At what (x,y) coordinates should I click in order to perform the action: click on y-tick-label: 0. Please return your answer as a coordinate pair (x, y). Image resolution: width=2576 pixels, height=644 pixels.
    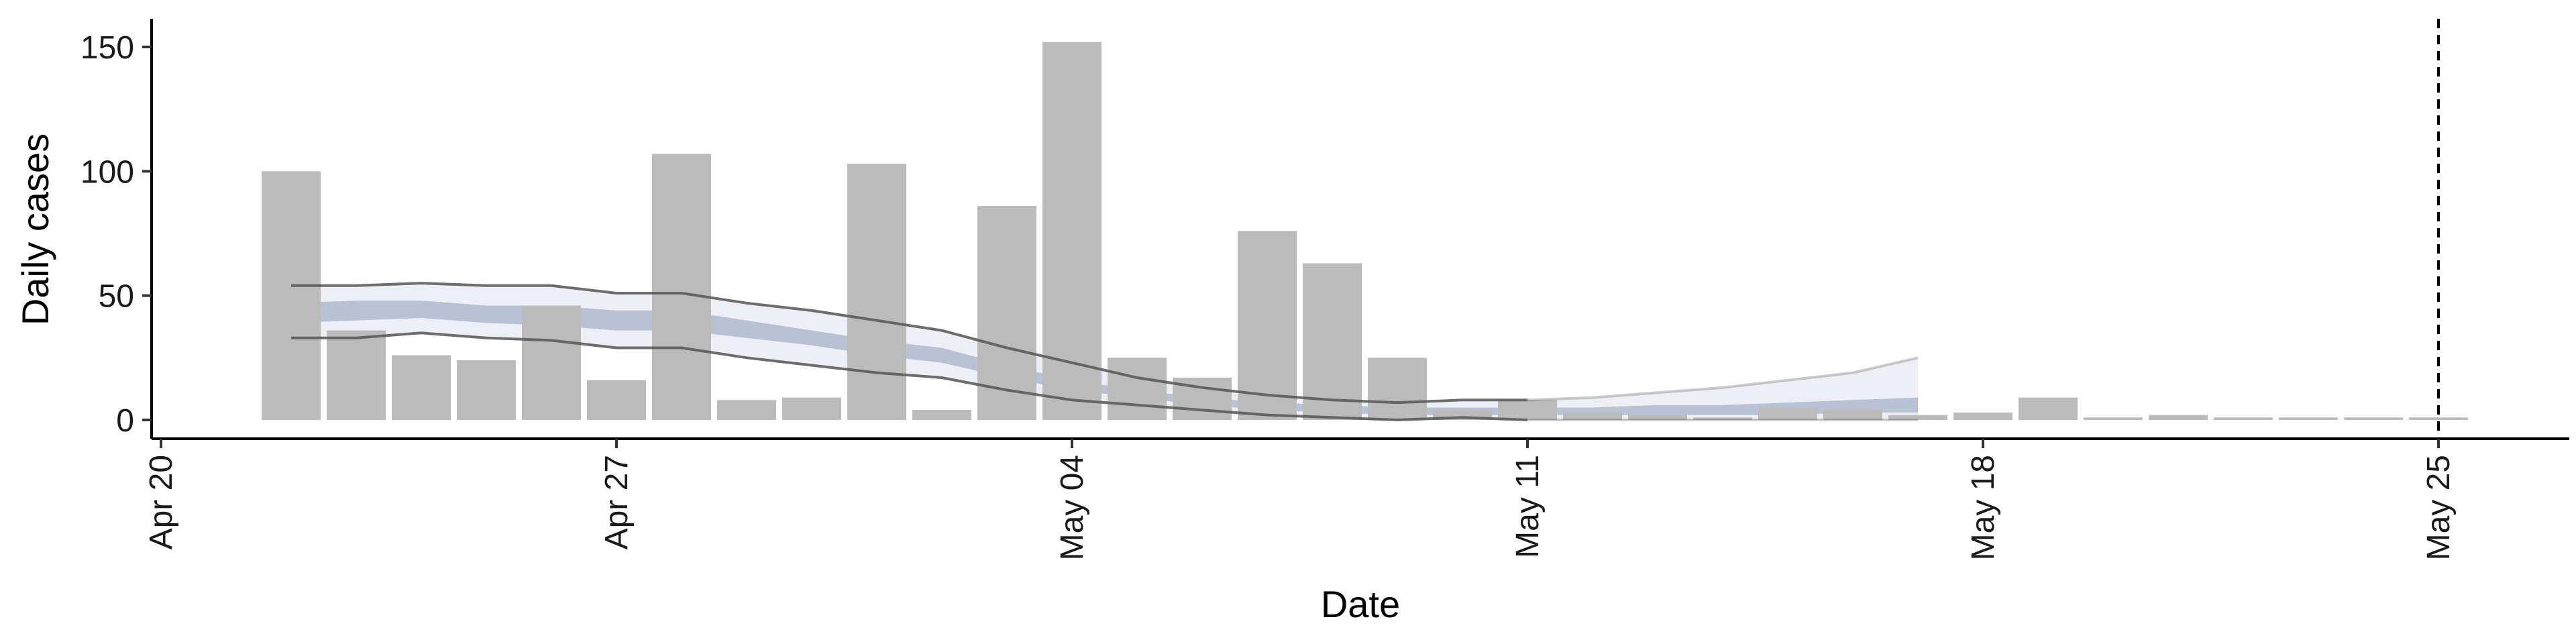
    Looking at the image, I should click on (125, 421).